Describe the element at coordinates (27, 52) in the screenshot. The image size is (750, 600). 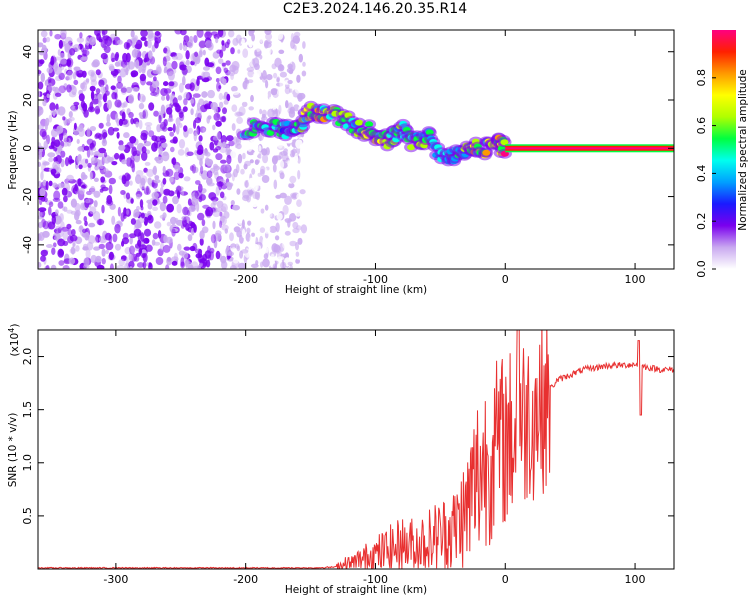
I see `y-tick-label: 40` at that location.